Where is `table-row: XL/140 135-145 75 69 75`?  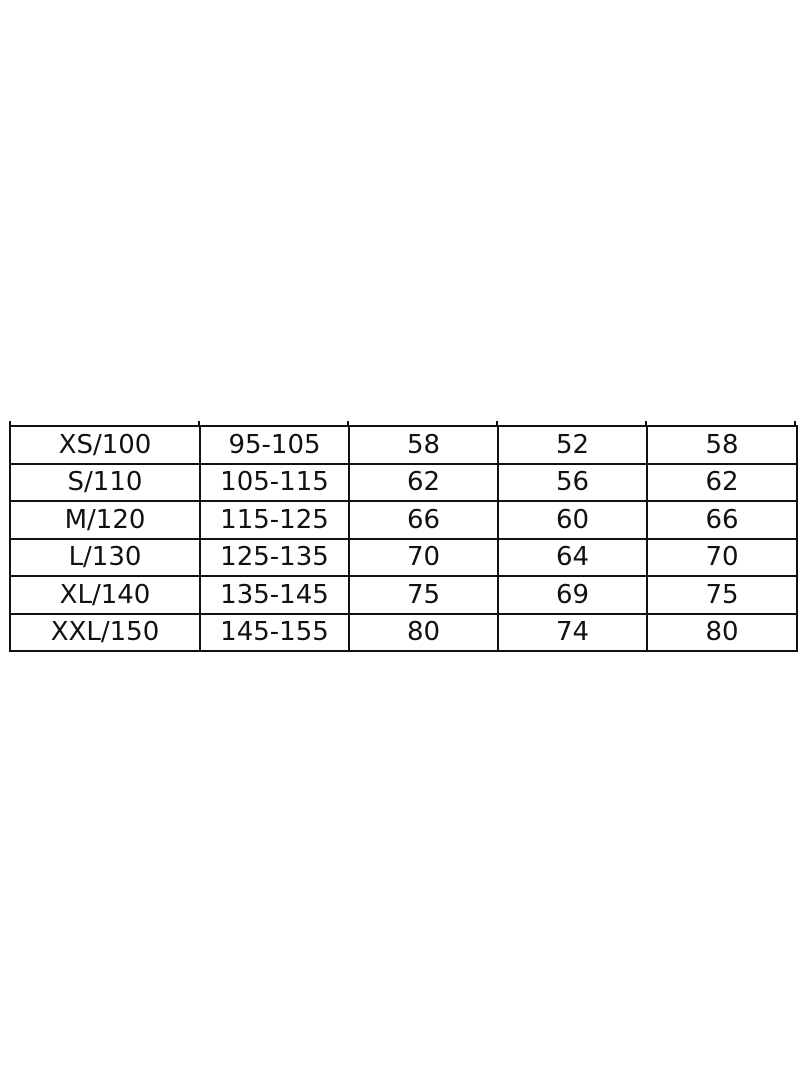
table-row: XL/140 135-145 75 69 75 is located at coordinates (403, 595).